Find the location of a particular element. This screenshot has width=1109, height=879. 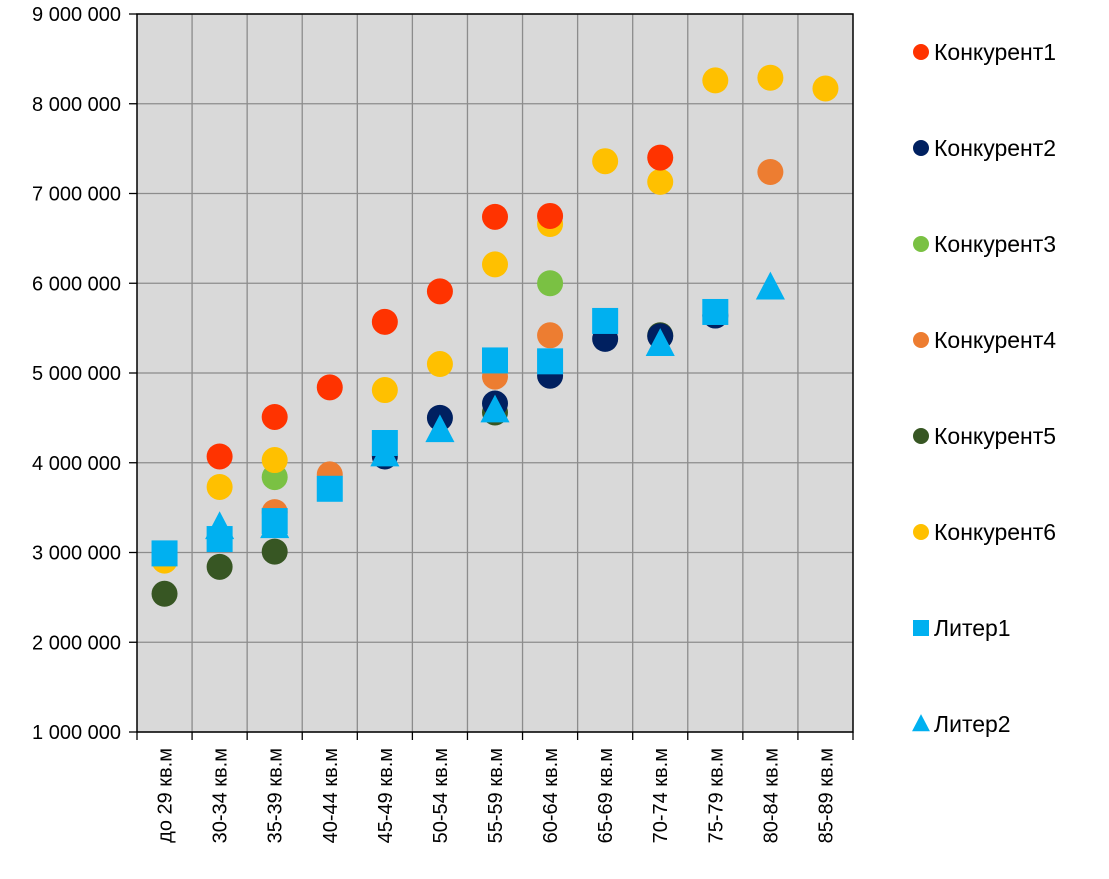

x-tick-label: 55-59 кв.м is located at coordinates (496, 795).